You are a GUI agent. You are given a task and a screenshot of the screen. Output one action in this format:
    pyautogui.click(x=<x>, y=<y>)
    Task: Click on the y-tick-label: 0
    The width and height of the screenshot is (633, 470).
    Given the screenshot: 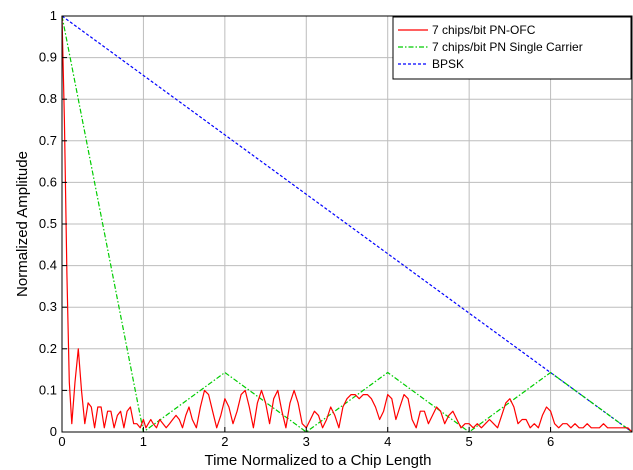 What is the action you would take?
    pyautogui.click(x=53, y=431)
    